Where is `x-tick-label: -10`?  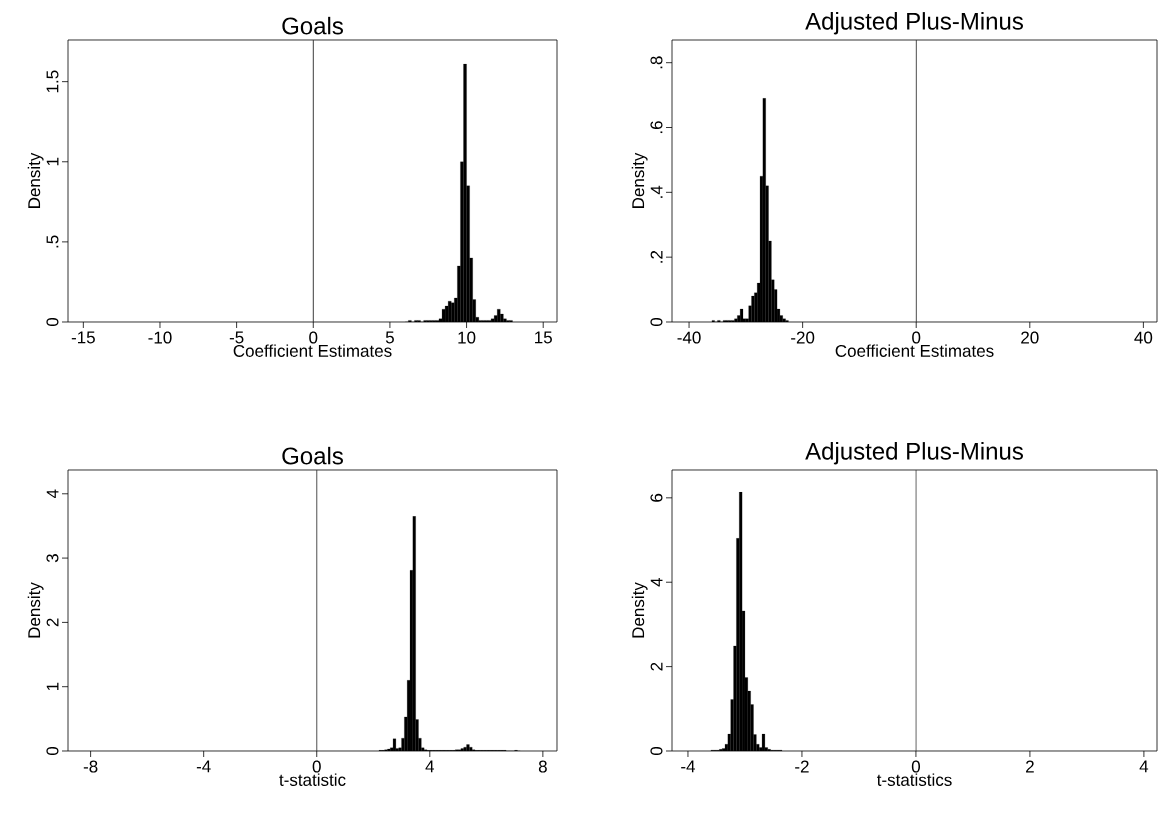 x-tick-label: -10 is located at coordinates (160, 337).